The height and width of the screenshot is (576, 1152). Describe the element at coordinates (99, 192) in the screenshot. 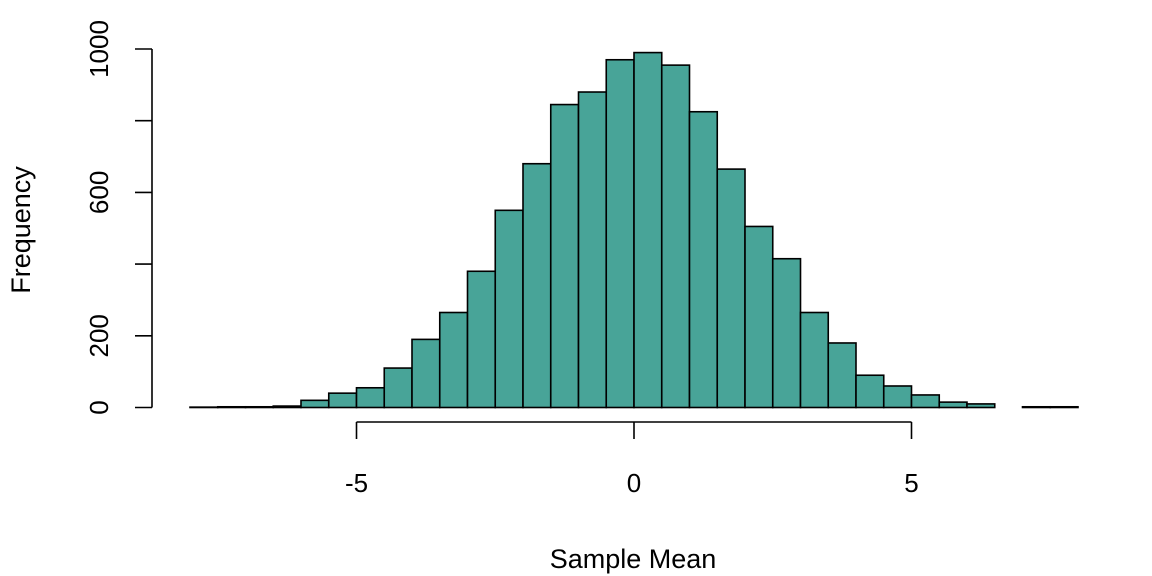

I see `y-tick-label: 600` at that location.